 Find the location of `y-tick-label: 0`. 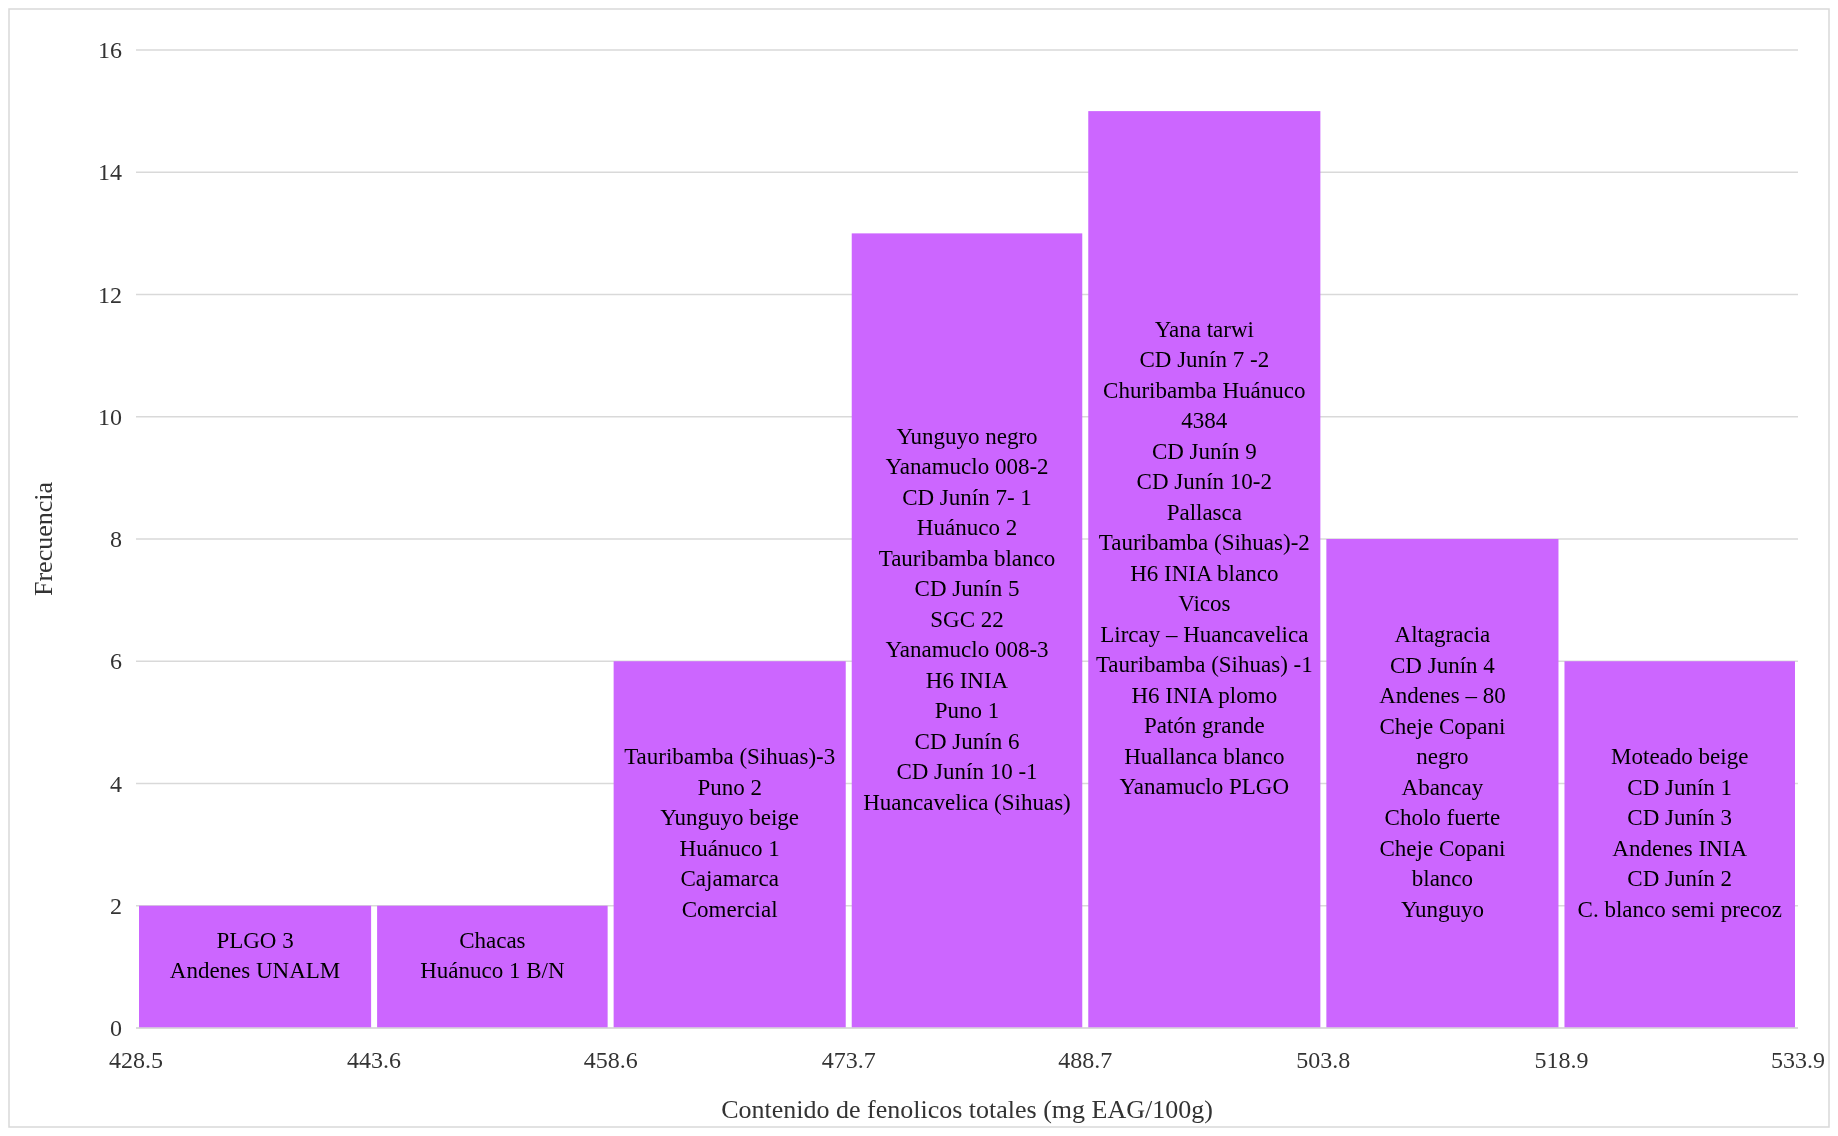

y-tick-label: 0 is located at coordinates (116, 1028).